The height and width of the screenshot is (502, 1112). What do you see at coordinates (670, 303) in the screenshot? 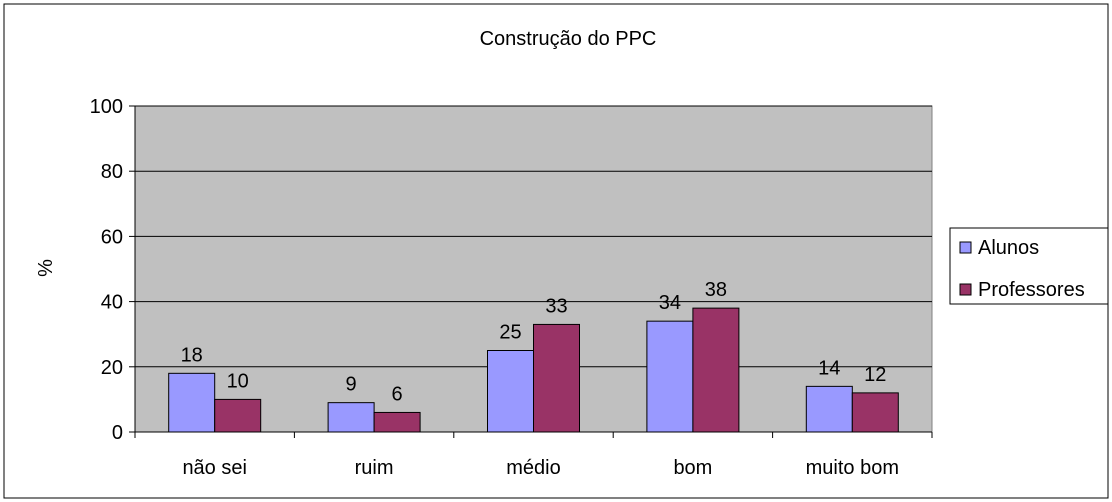
I see `data-label: 34` at bounding box center [670, 303].